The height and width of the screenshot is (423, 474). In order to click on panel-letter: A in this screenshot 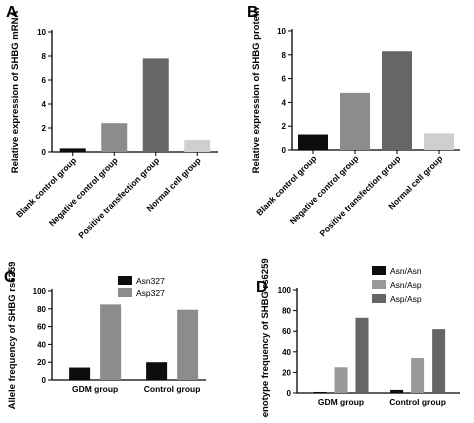, I will do `click(12, 12)`.